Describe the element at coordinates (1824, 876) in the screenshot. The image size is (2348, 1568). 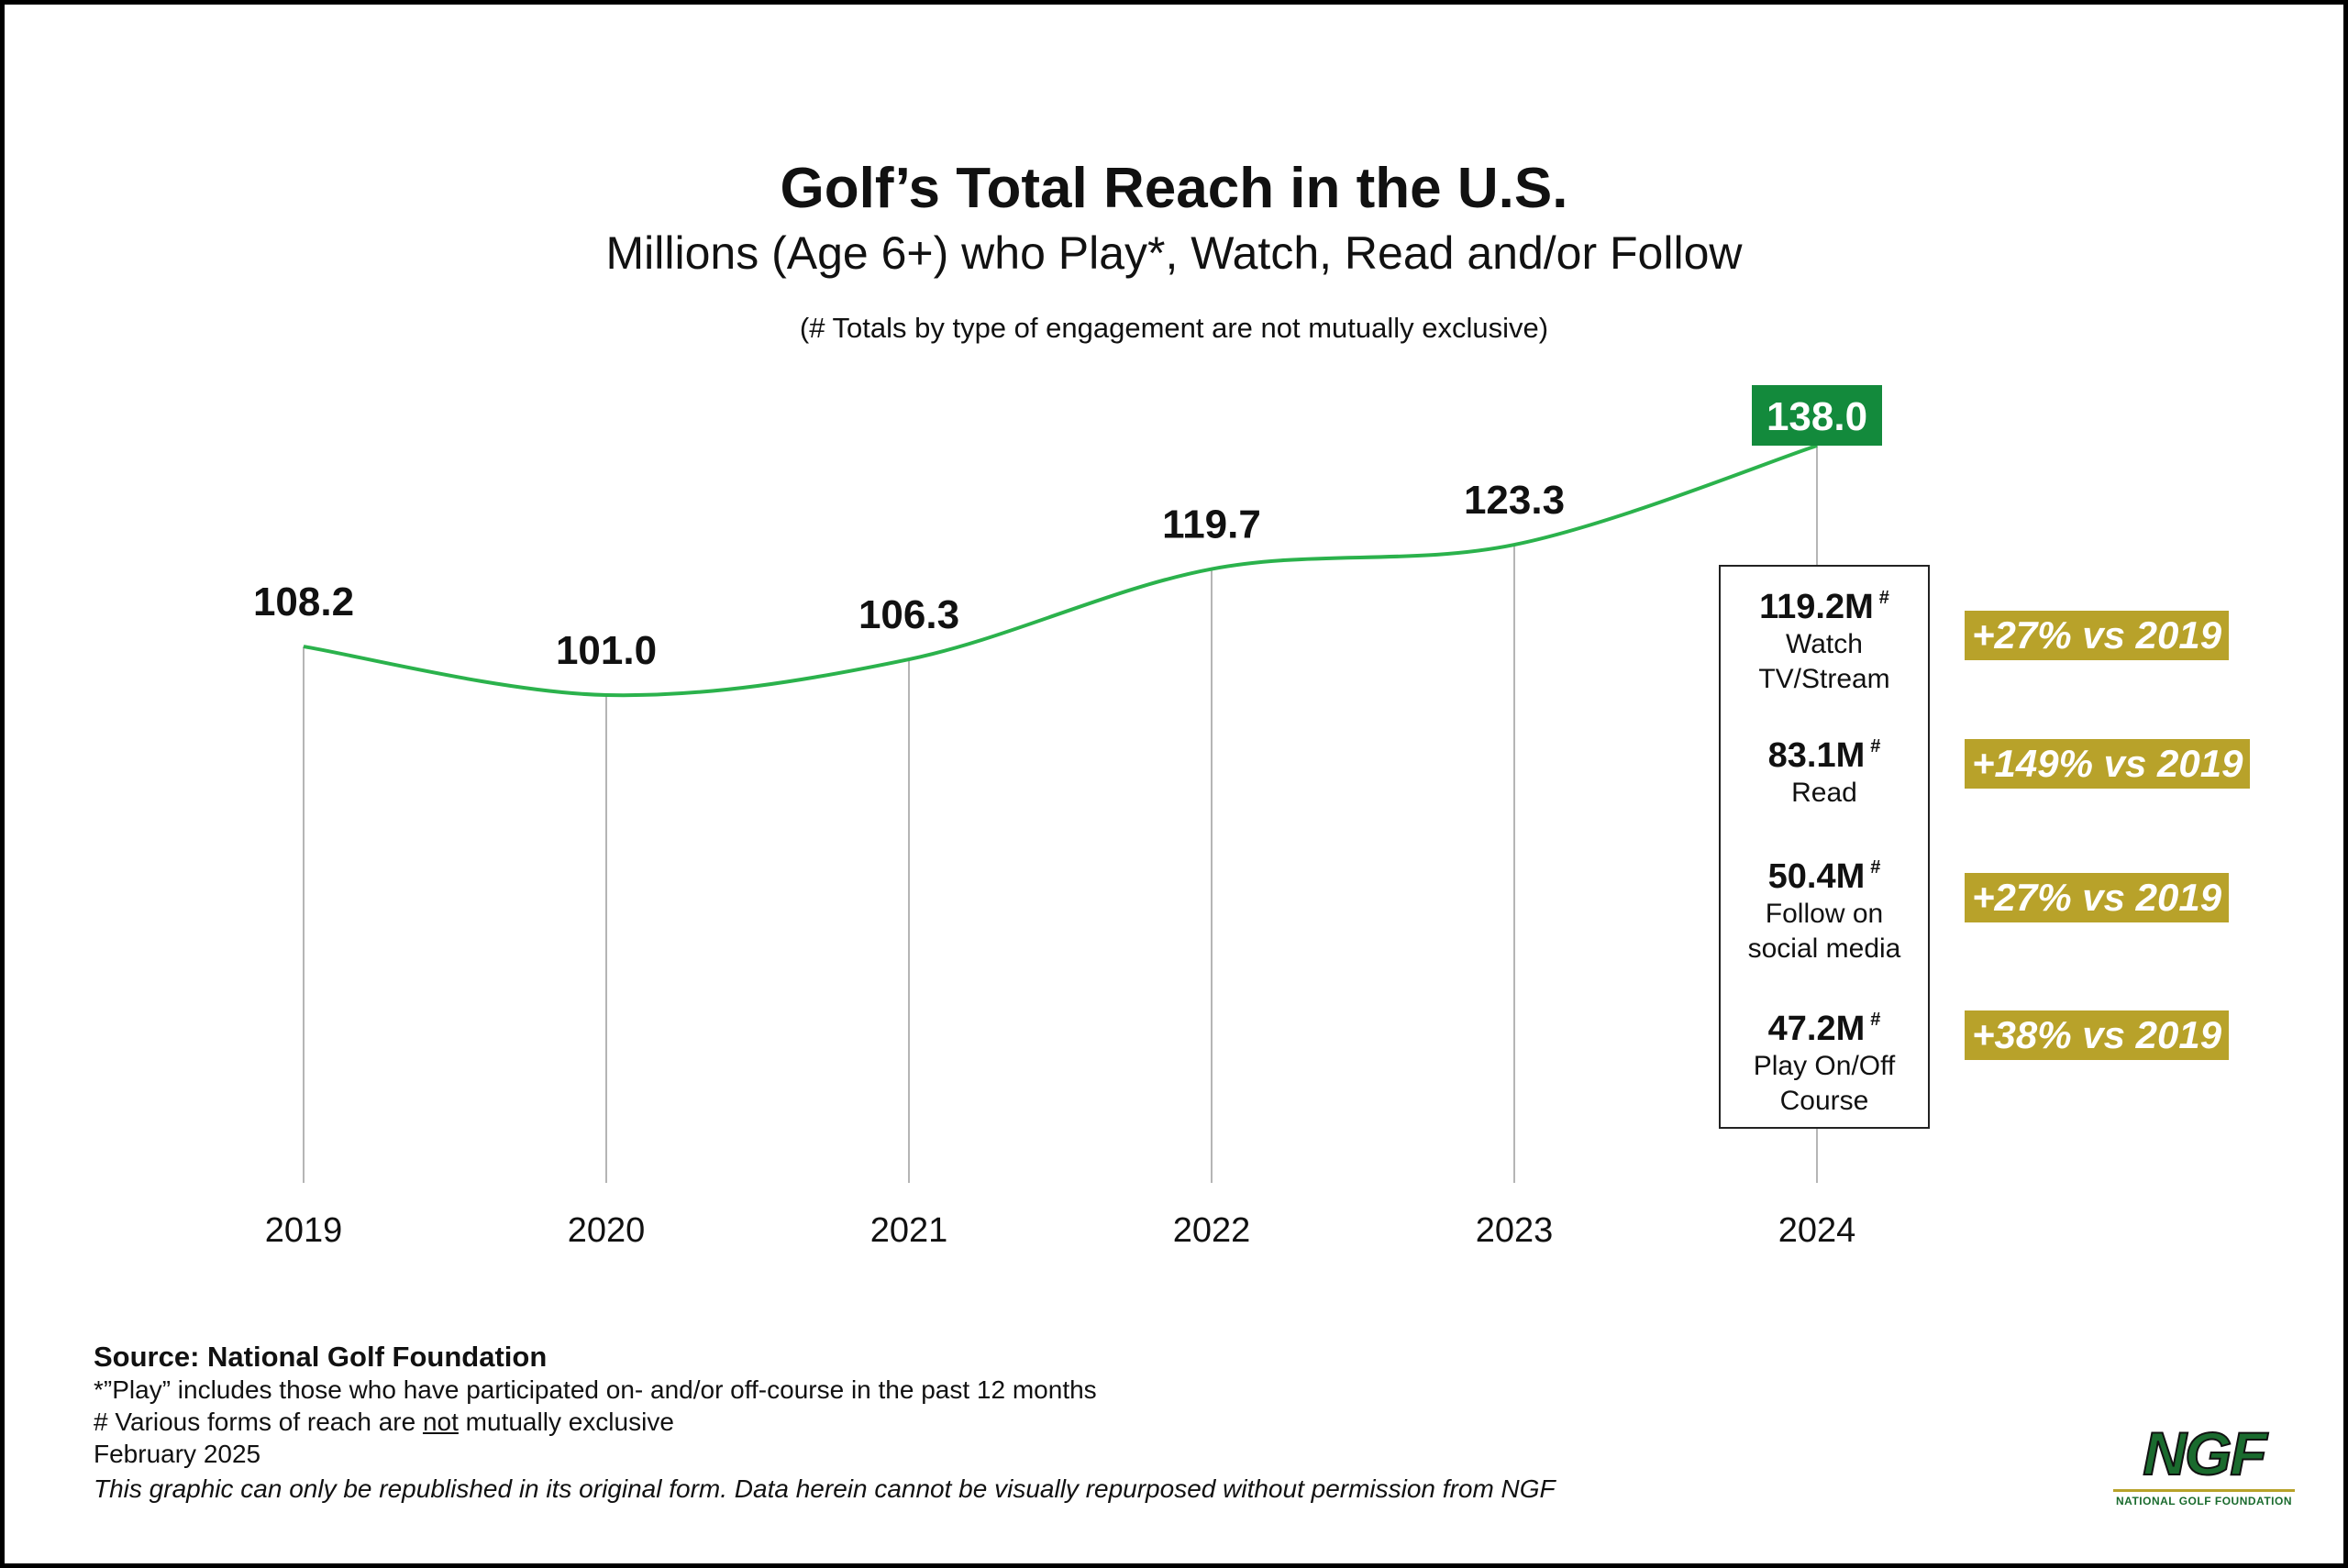
I see `breakdown-value: 50.4M #` at that location.